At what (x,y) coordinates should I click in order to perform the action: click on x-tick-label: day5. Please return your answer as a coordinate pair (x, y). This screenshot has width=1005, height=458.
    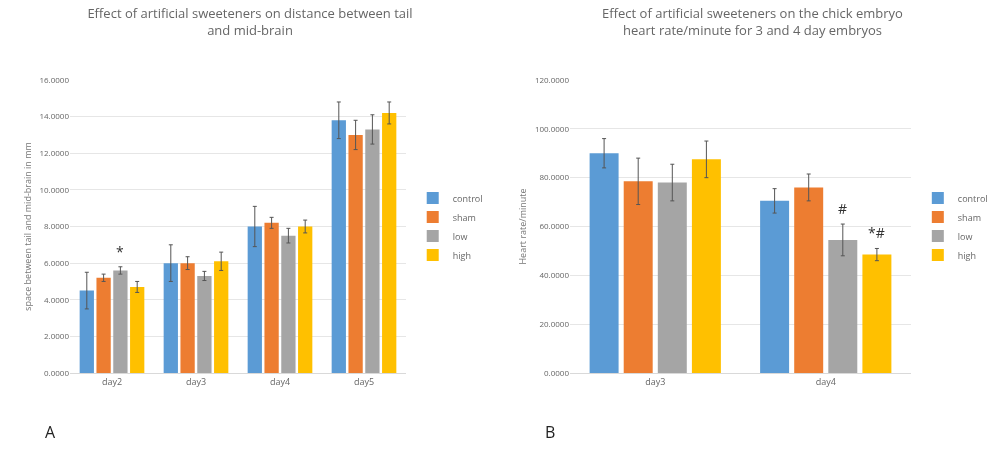
    Looking at the image, I should click on (364, 381).